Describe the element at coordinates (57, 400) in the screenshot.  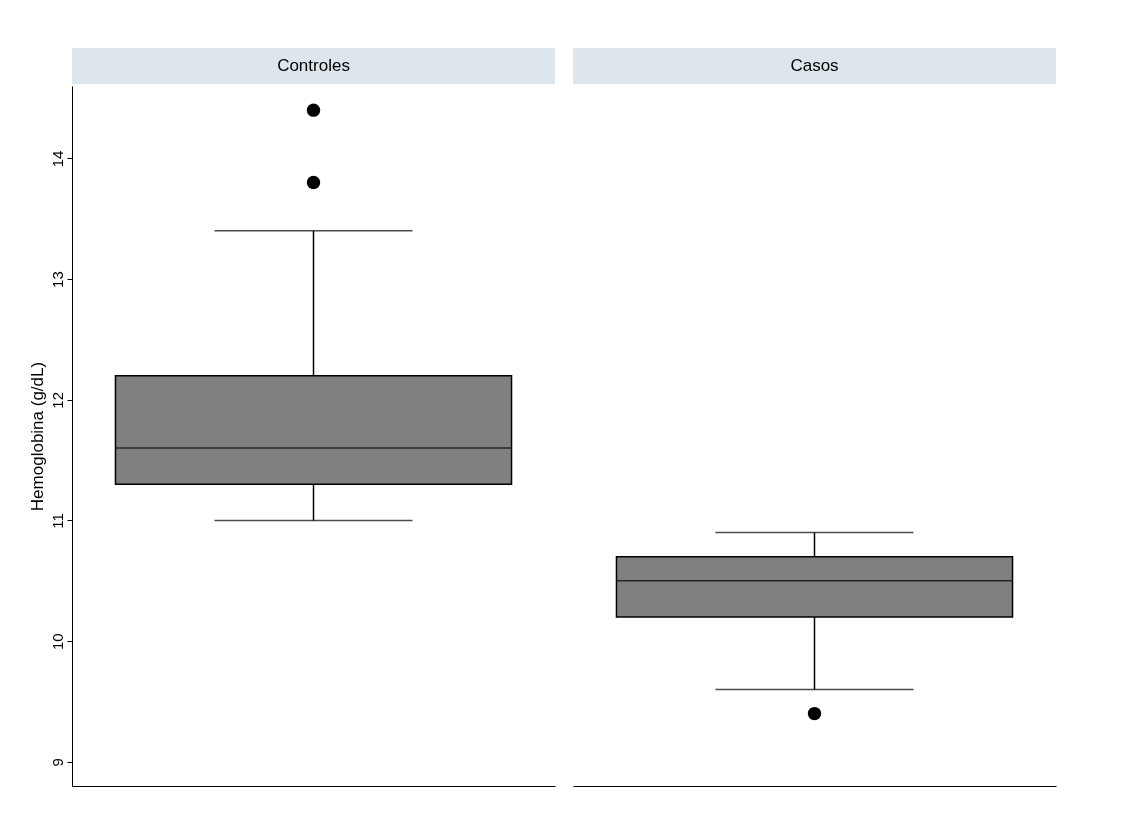
I see `y-tick-label: 12` at that location.